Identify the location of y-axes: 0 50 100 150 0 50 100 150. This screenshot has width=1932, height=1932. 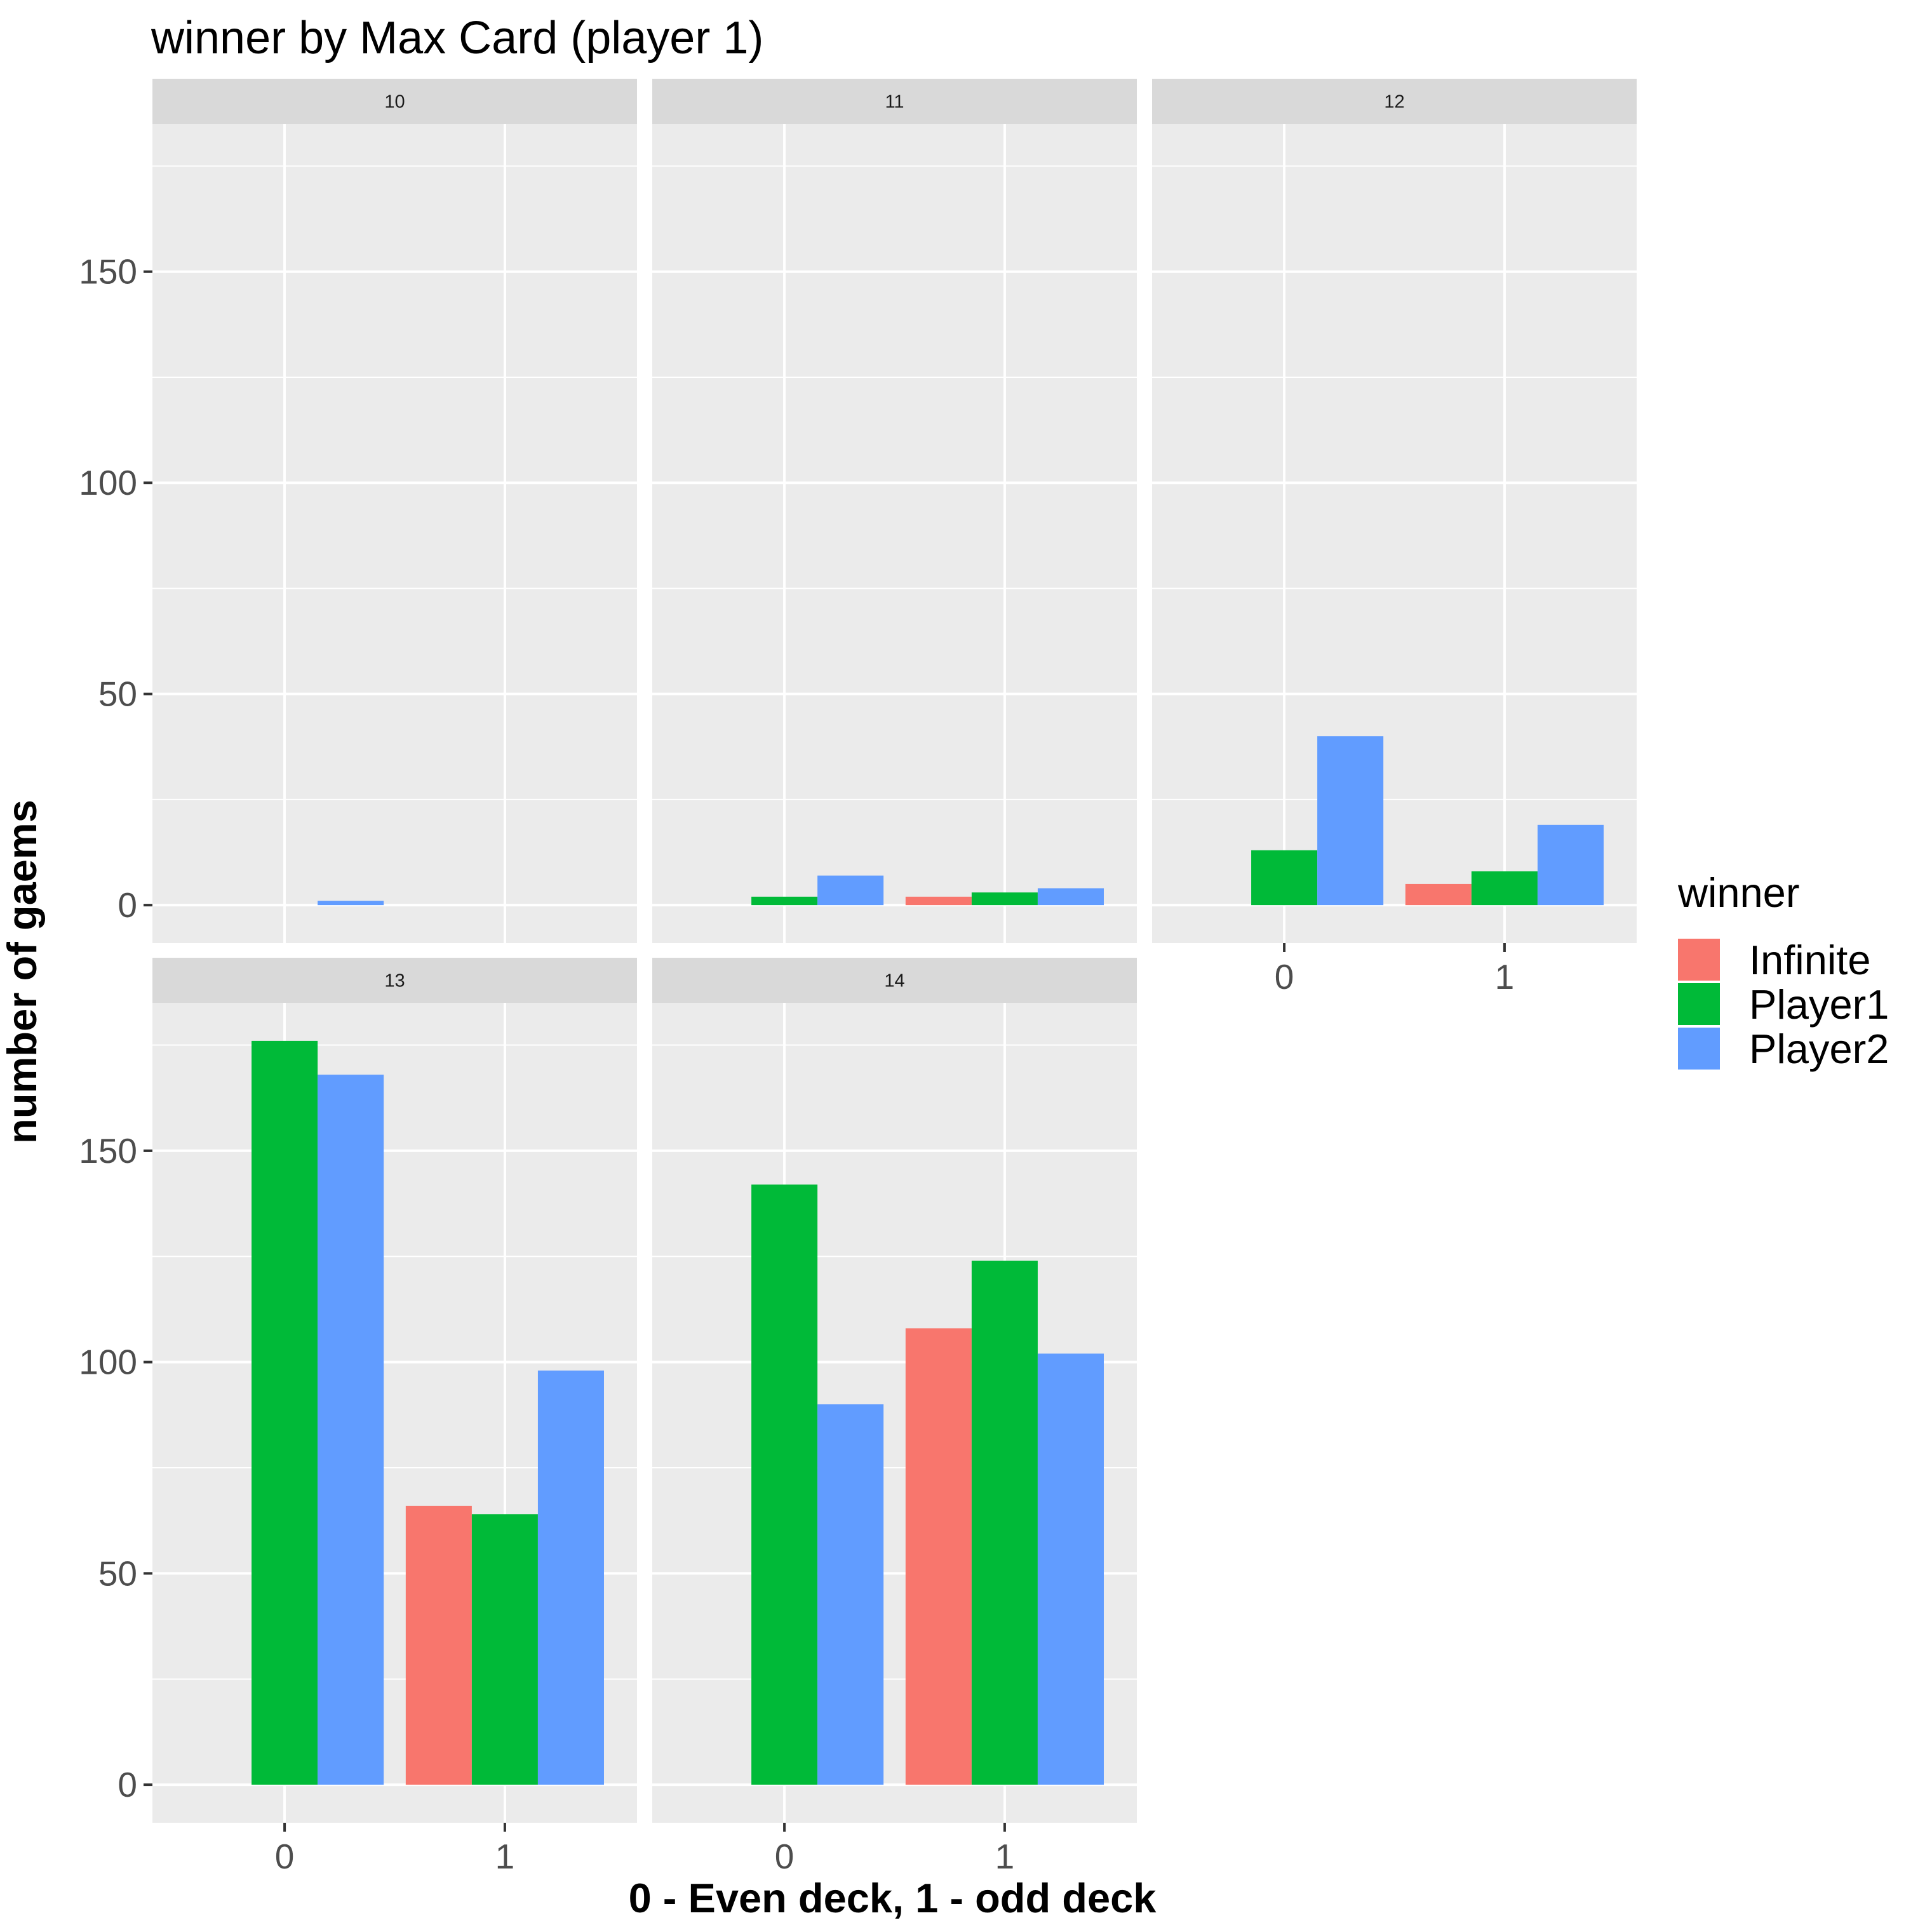
(115, 1028).